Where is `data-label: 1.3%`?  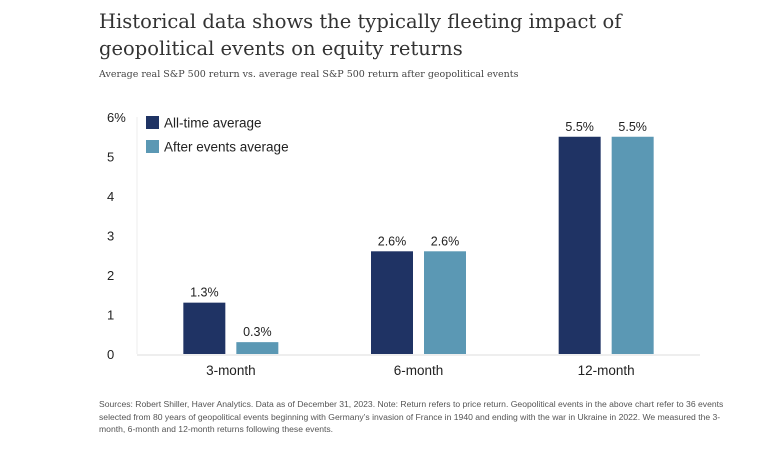 data-label: 1.3% is located at coordinates (204, 293).